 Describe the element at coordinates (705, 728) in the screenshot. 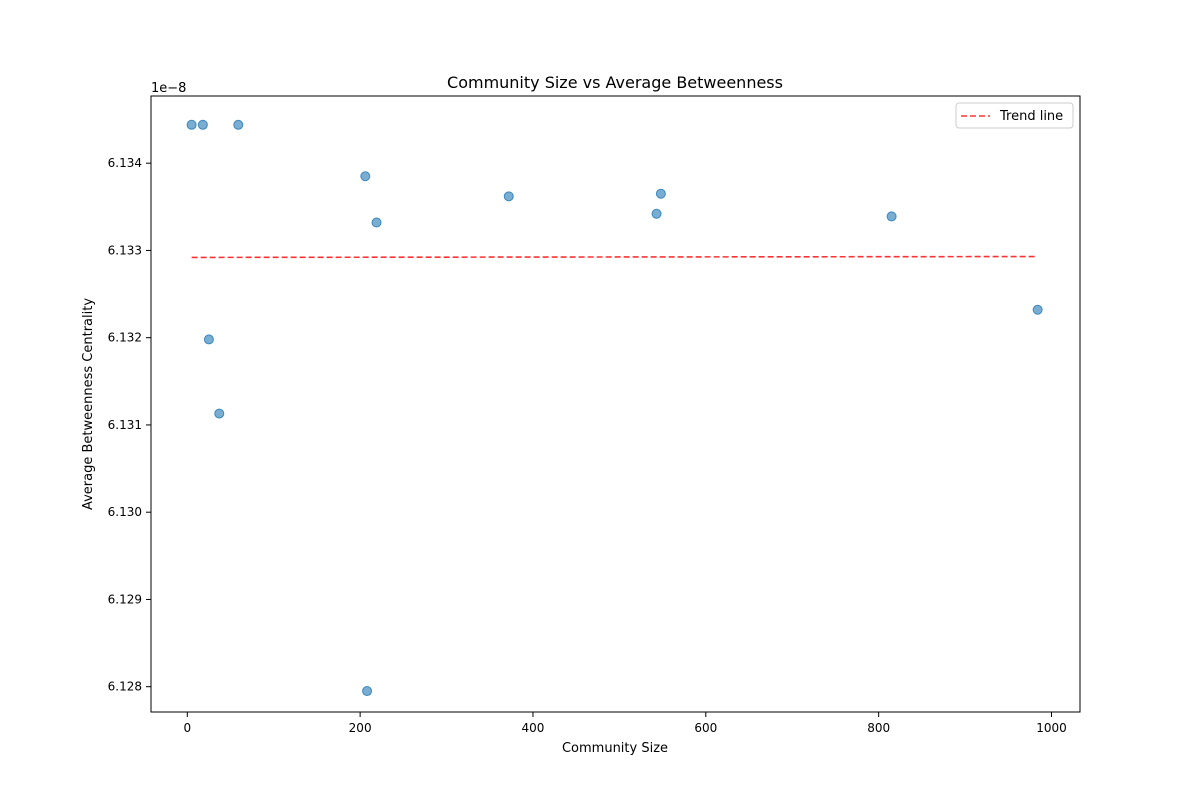

I see `x-tick-label-3: 600` at that location.